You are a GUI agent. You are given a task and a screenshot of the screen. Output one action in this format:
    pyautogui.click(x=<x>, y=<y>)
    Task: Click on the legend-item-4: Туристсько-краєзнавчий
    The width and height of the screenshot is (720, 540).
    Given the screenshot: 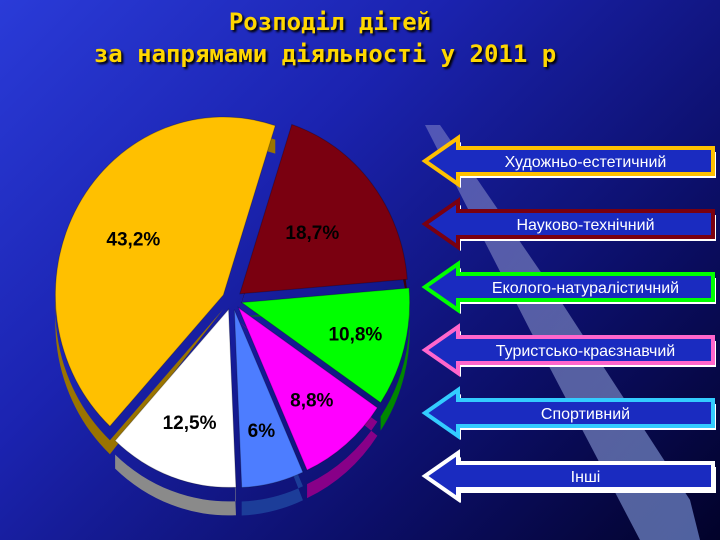 What is the action you would take?
    pyautogui.click(x=568, y=350)
    